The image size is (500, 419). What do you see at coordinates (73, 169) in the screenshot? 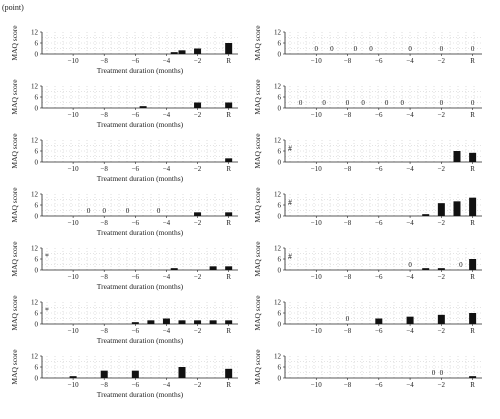
I see `panel-5-x-tick-label: −10` at bounding box center [73, 169].